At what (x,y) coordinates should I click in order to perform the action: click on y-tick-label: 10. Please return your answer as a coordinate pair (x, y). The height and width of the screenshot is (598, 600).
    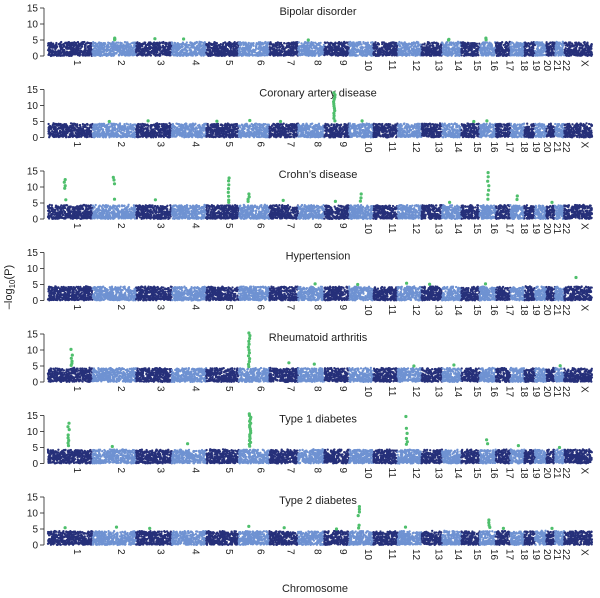
    Looking at the image, I should click on (33, 25).